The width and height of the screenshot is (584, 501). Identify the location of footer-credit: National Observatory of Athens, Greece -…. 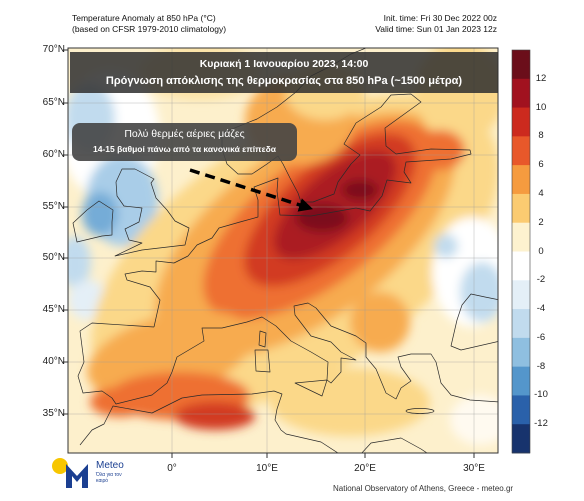
(423, 488).